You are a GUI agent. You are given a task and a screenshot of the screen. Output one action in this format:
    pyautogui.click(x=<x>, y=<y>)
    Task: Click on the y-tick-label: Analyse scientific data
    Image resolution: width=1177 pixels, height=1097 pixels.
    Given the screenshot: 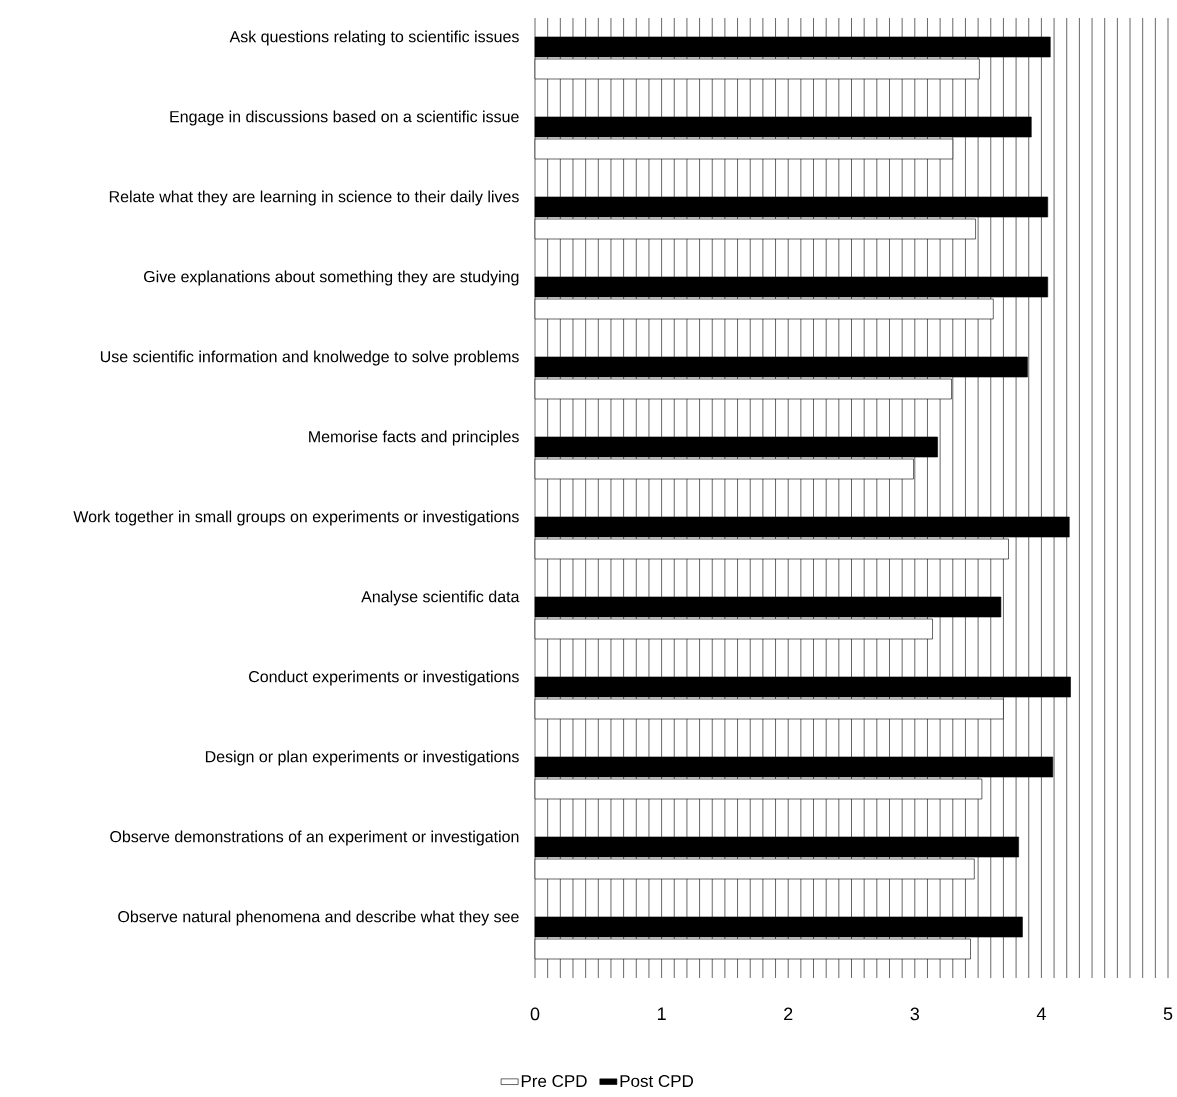 What is the action you would take?
    pyautogui.click(x=440, y=598)
    